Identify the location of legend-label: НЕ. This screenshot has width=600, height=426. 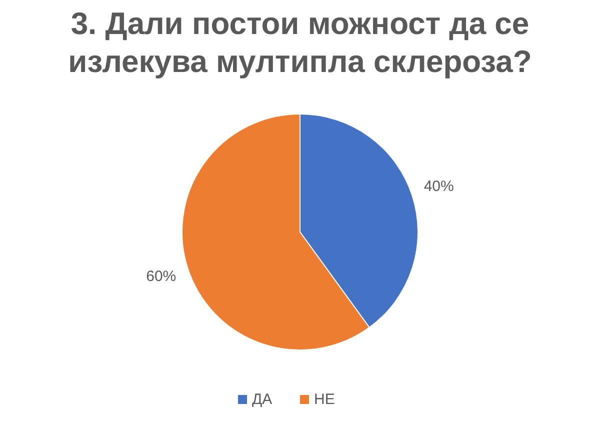
(324, 399).